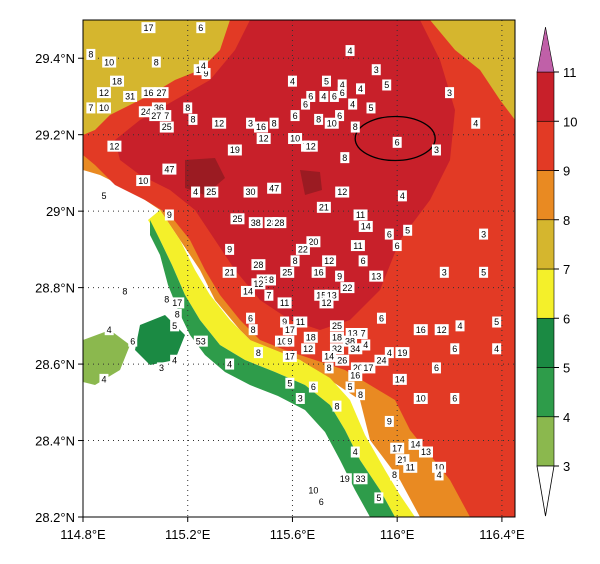 This screenshot has height=564, width=600. I want to click on svg-text: 11, so click(410, 468).